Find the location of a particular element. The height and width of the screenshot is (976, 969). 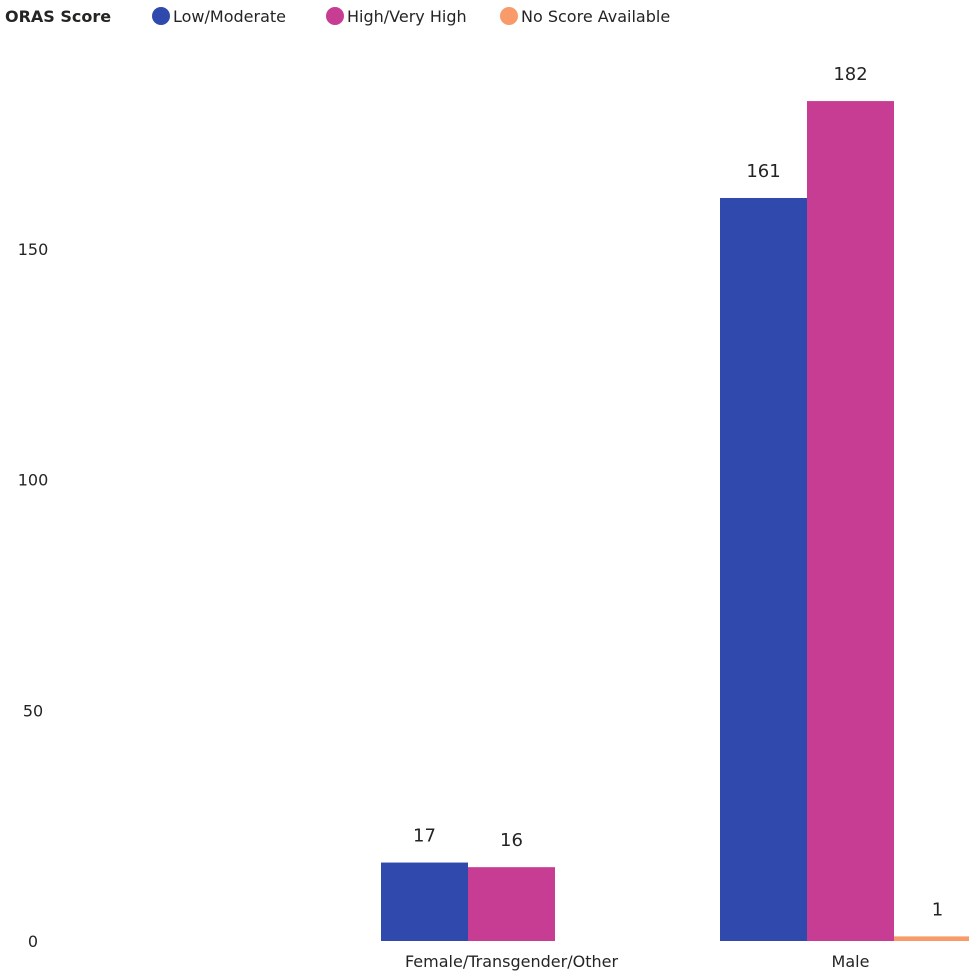

y-axis: 0 50 100 150 is located at coordinates (33, 595).